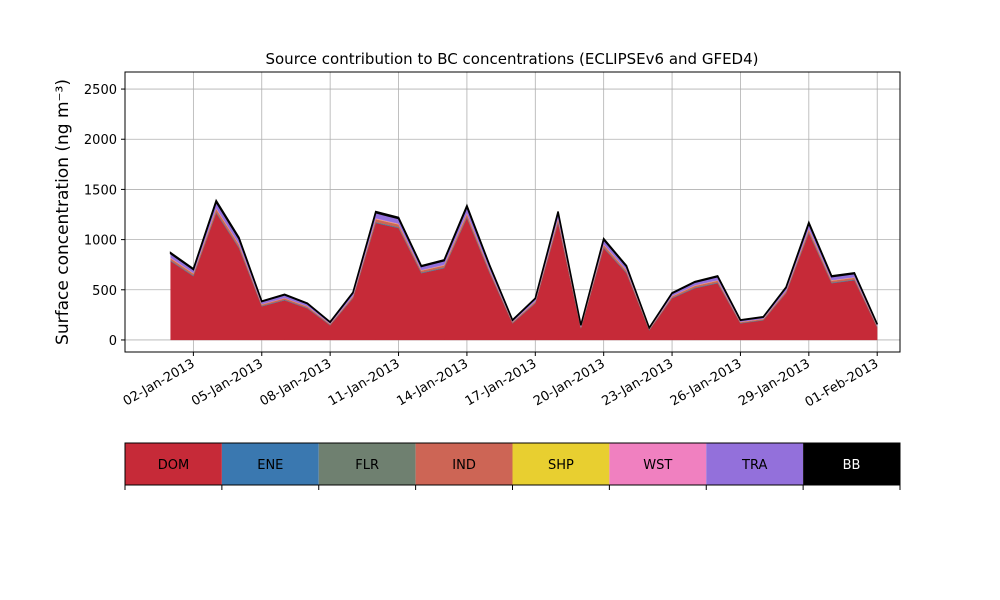  Describe the element at coordinates (100, 140) in the screenshot. I see `y-tick-label: 2000` at that location.